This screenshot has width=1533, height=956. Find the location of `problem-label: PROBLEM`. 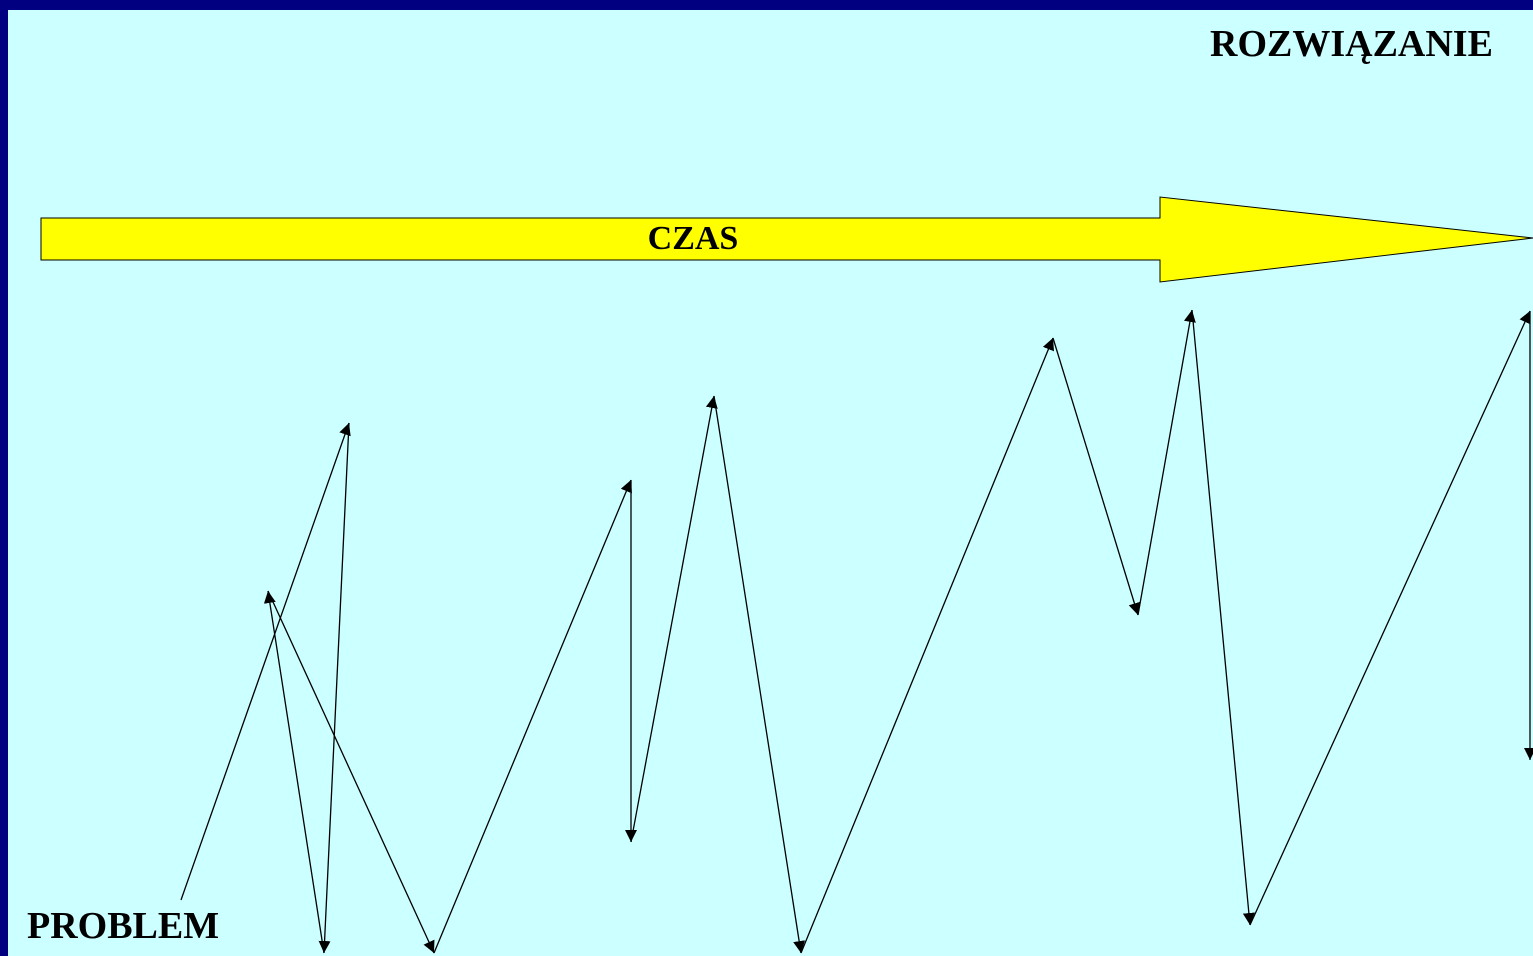

problem-label: PROBLEM is located at coordinates (123, 926).